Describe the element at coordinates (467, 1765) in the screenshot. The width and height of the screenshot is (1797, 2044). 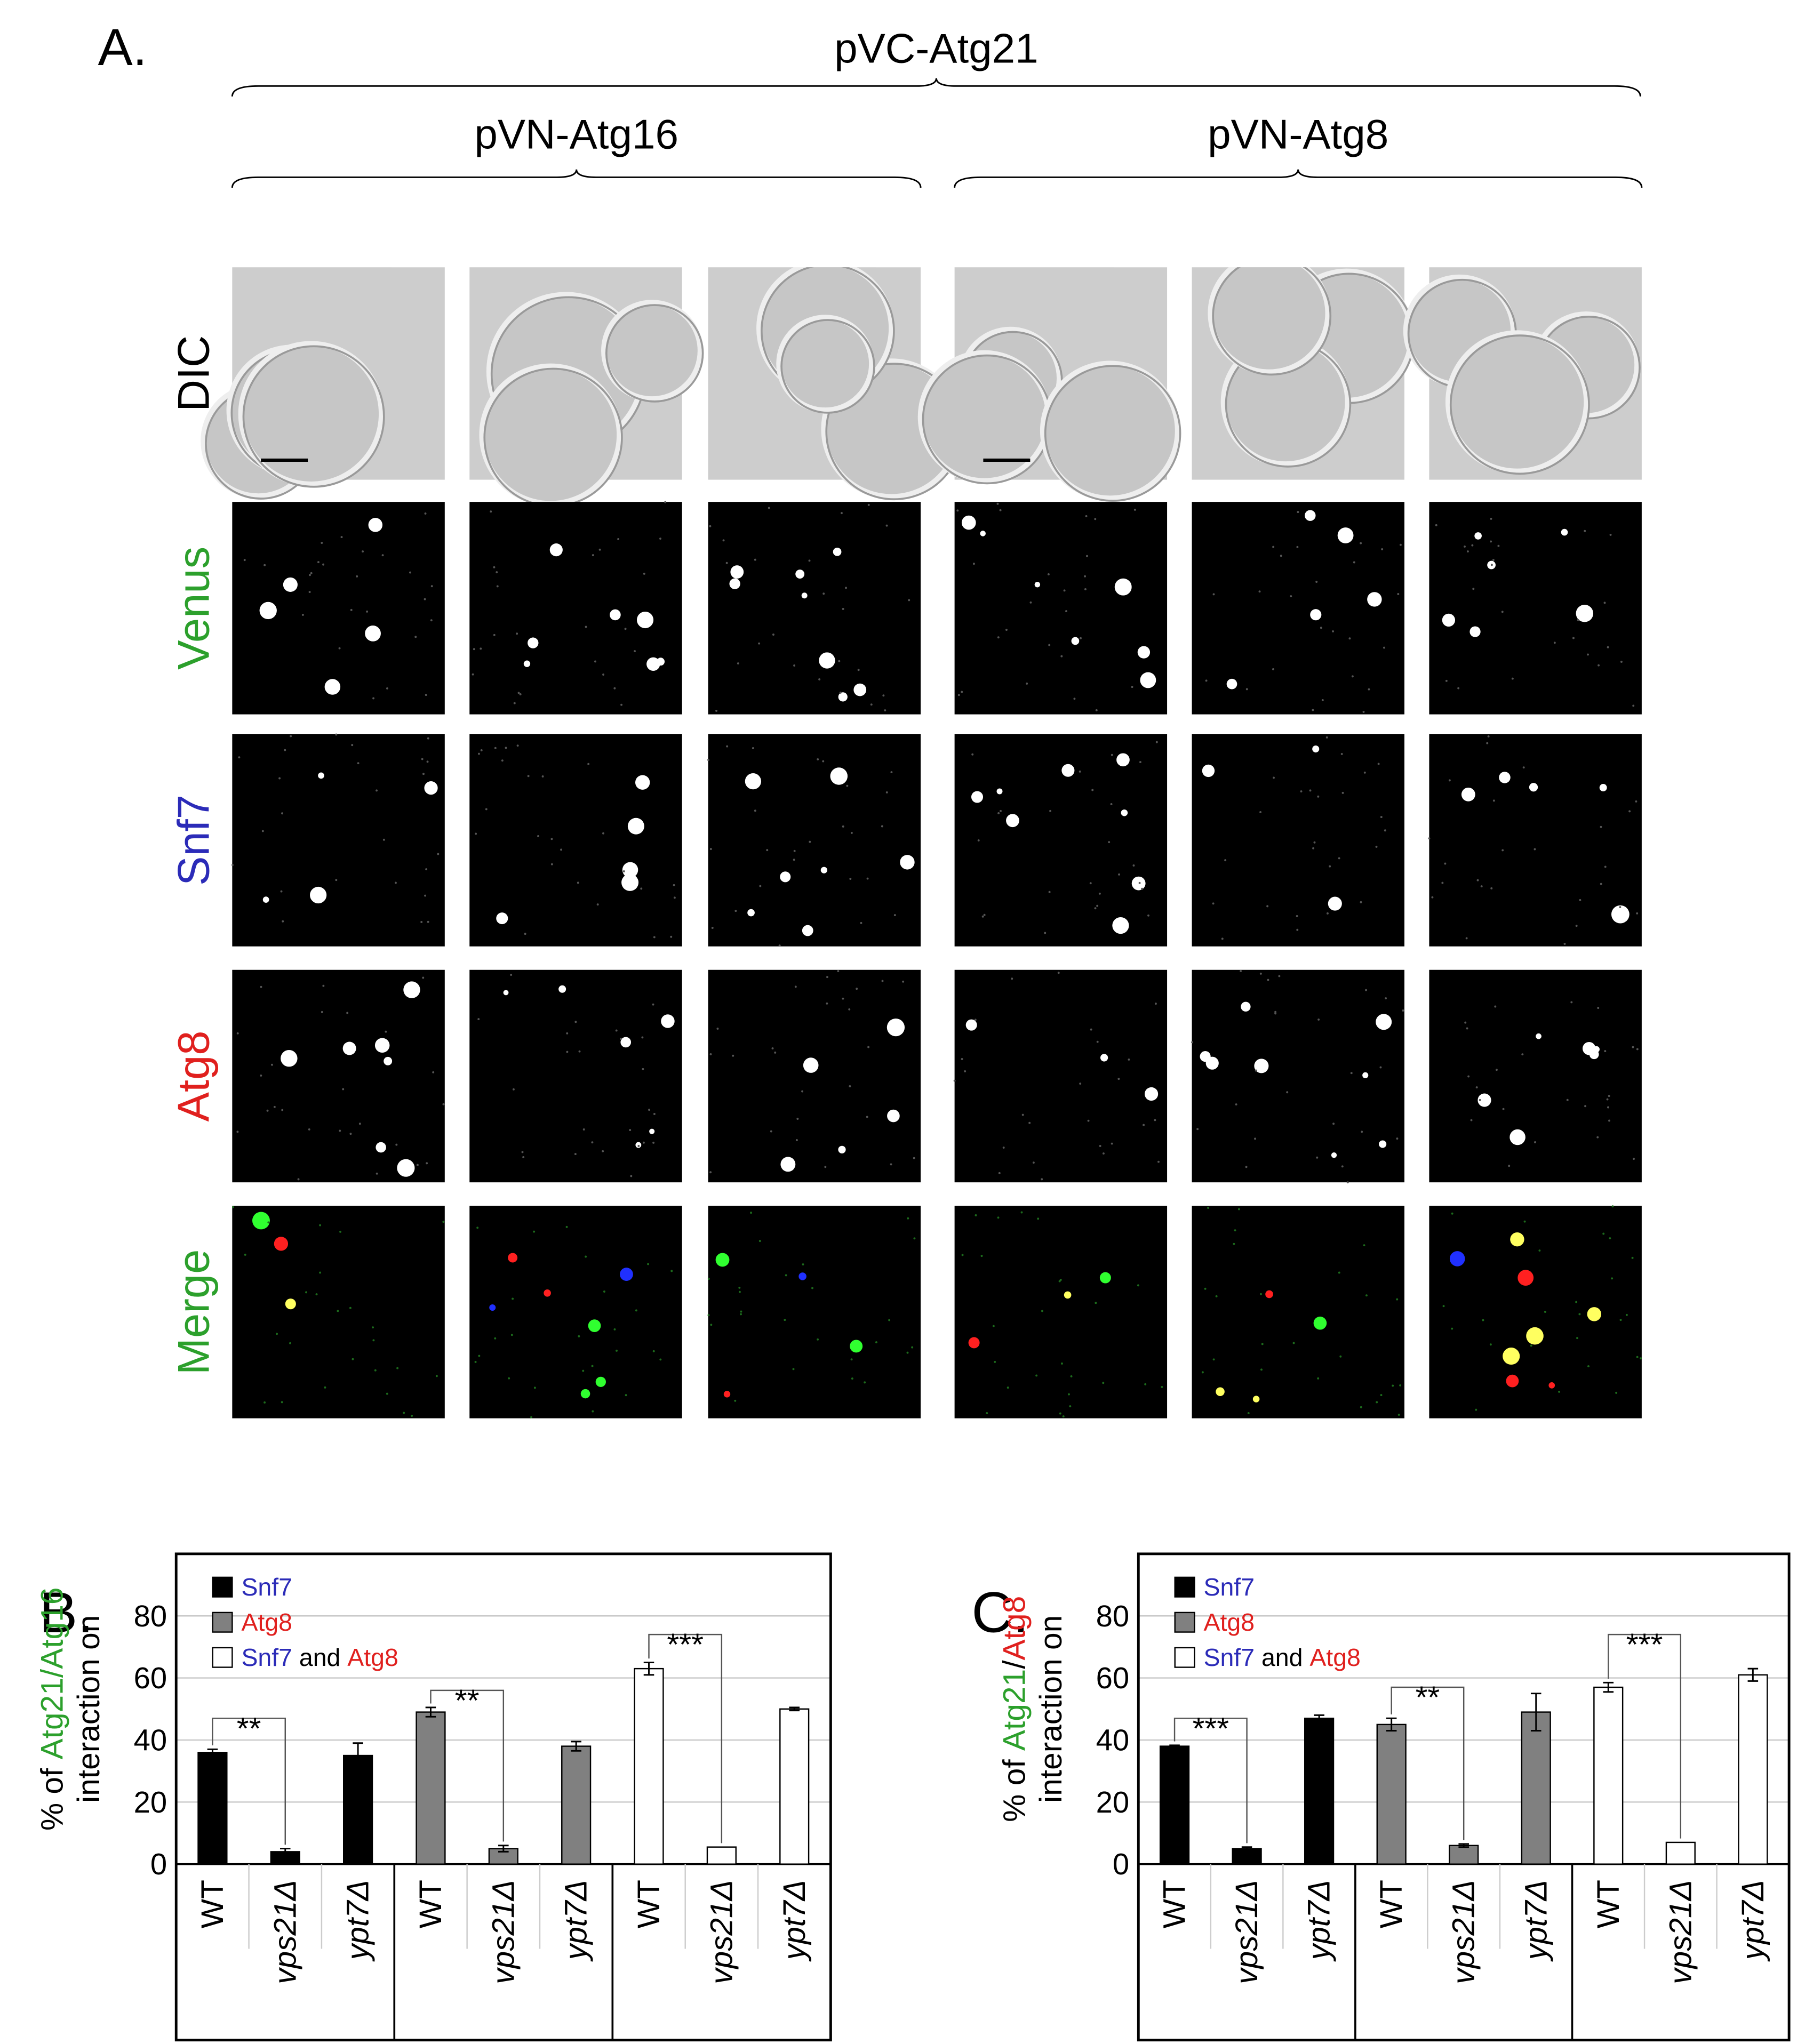
I see `significance-bracket` at that location.